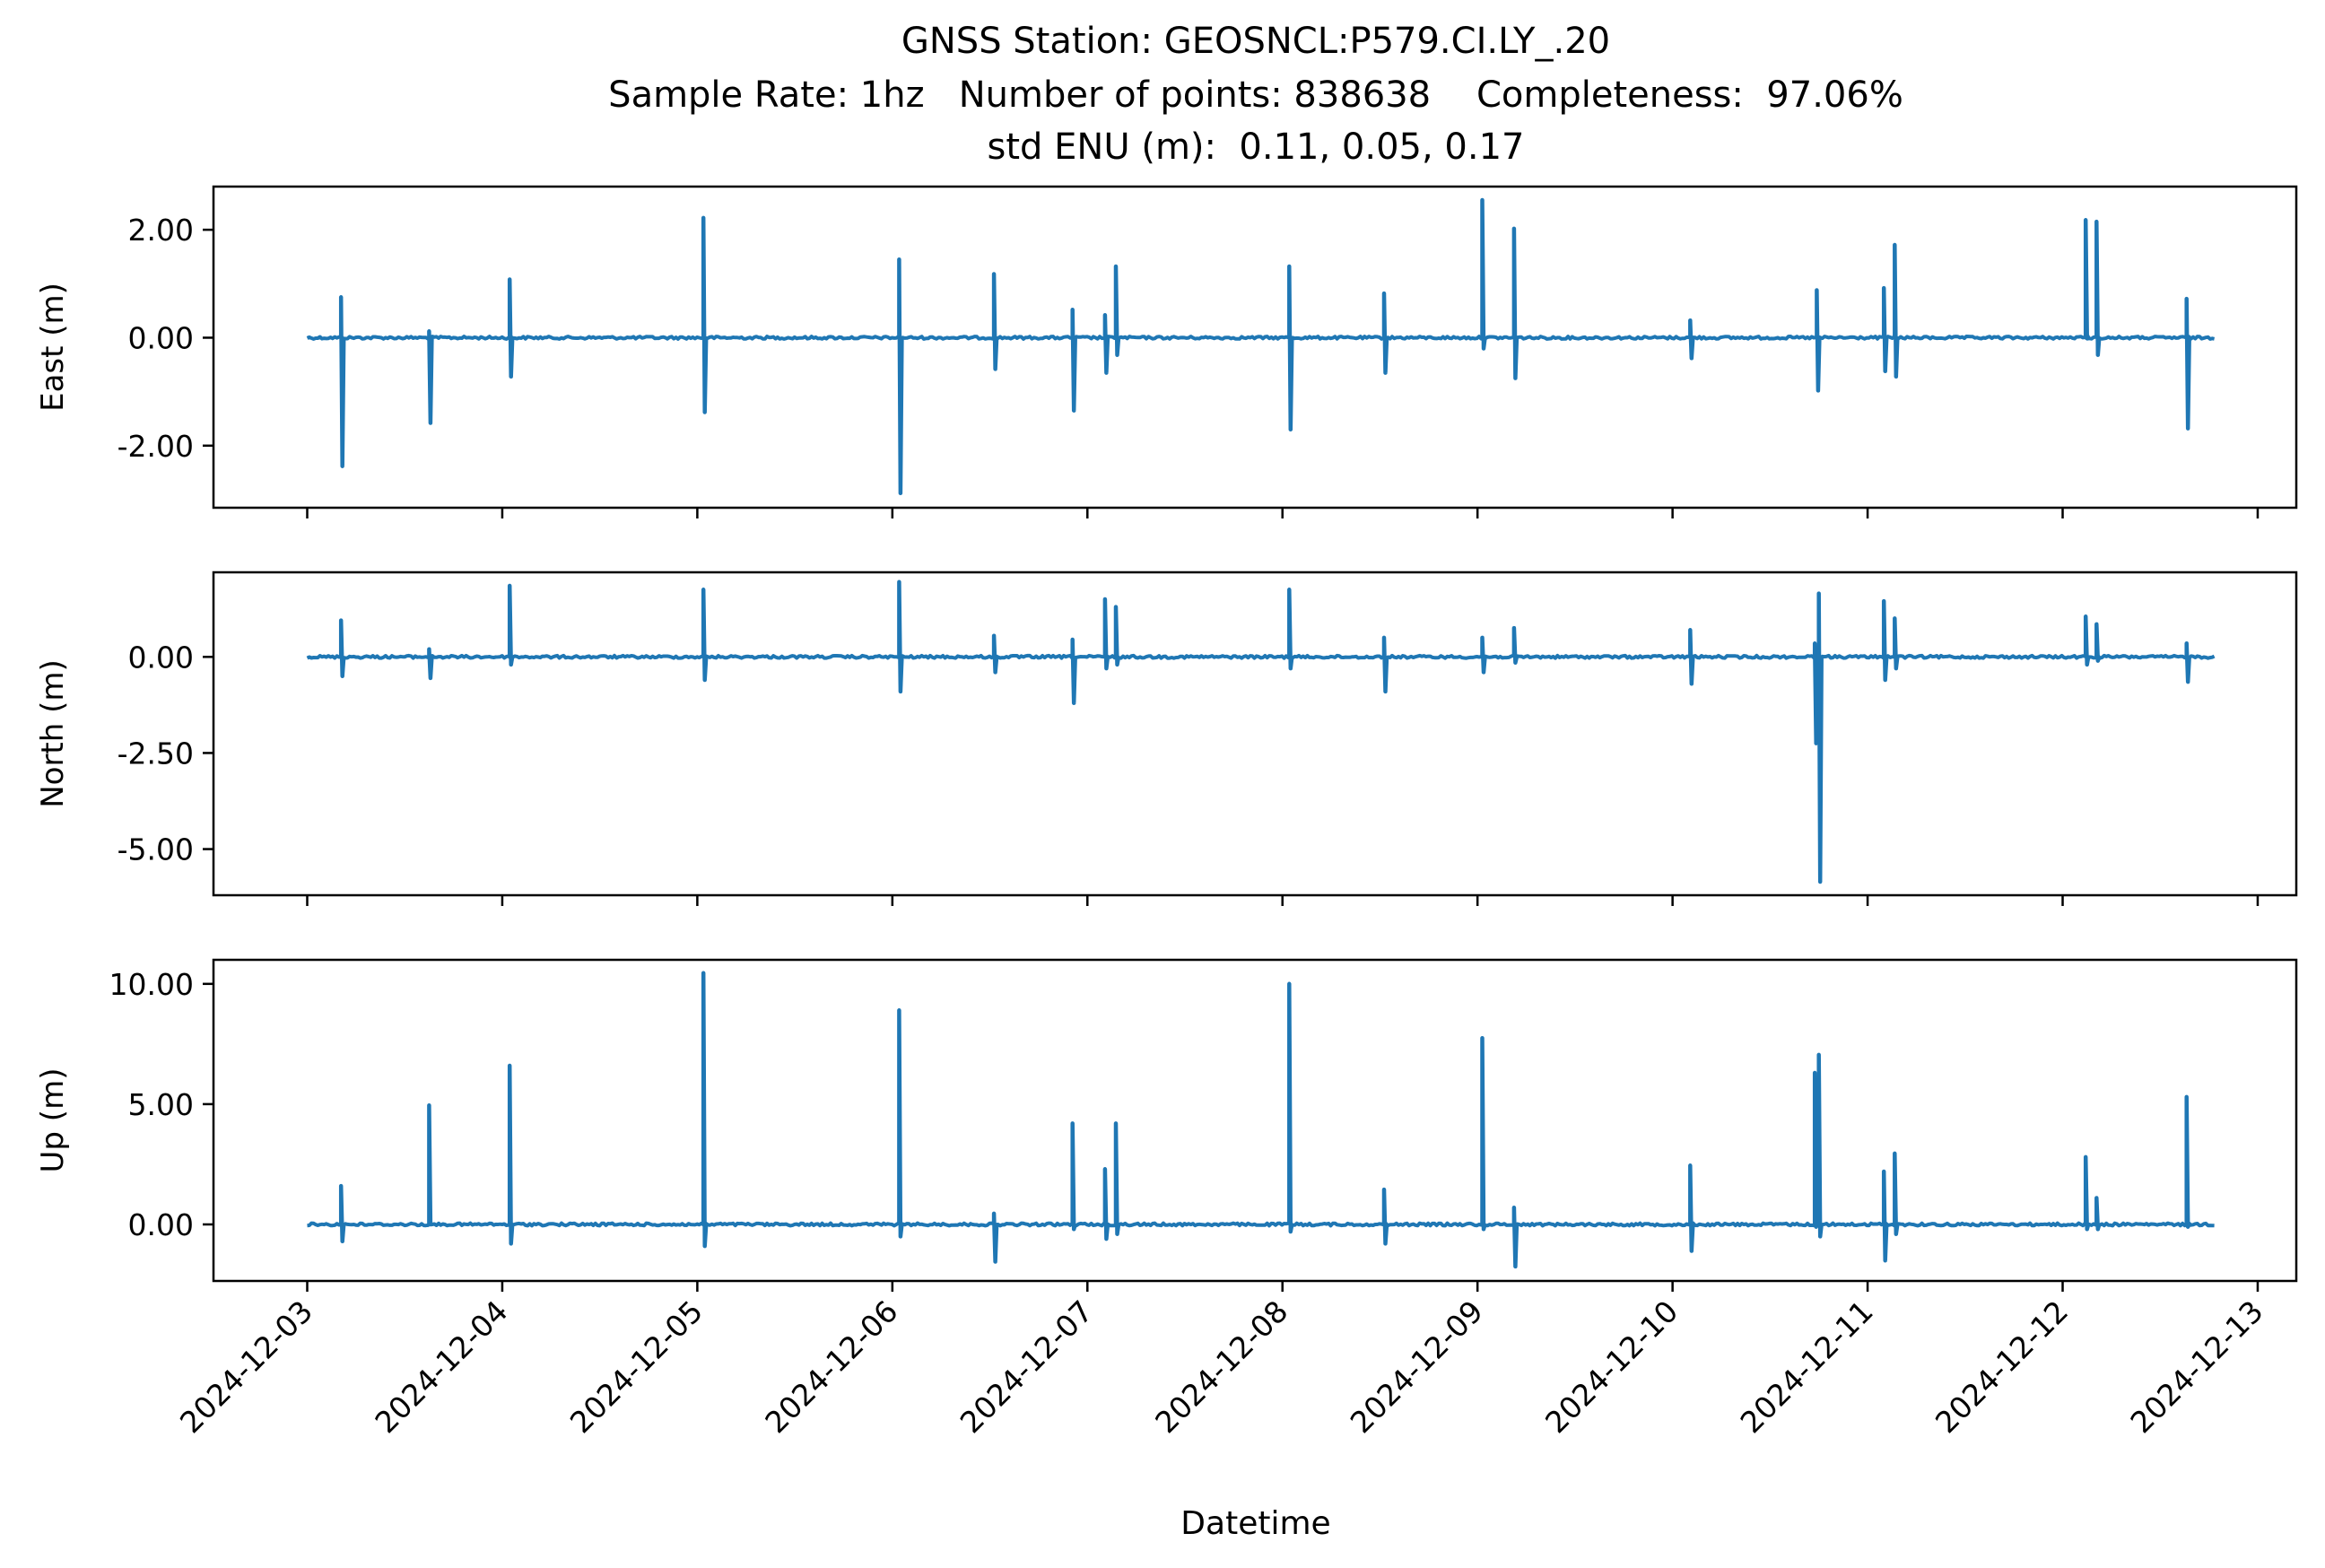  I want to click on ytick-label-east-1: 0.00, so click(161, 338).